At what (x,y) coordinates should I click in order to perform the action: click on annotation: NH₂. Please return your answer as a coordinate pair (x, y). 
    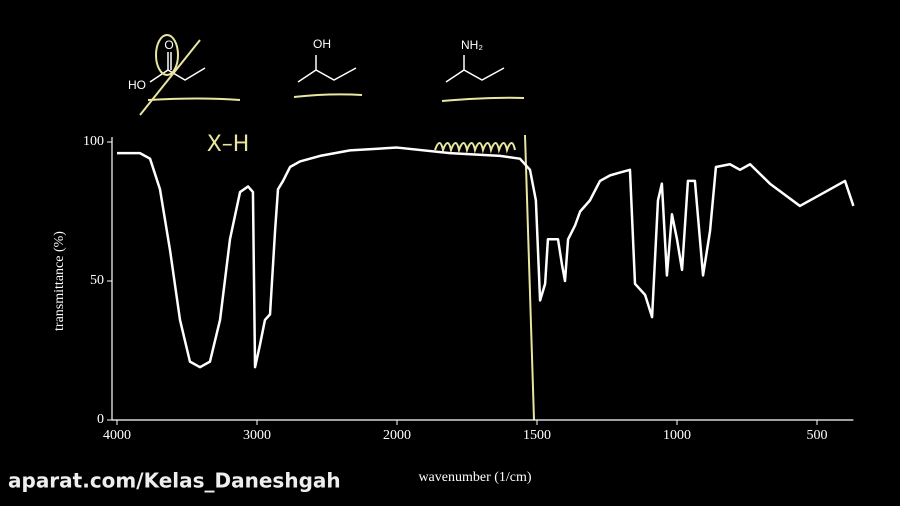
    Looking at the image, I should click on (472, 45).